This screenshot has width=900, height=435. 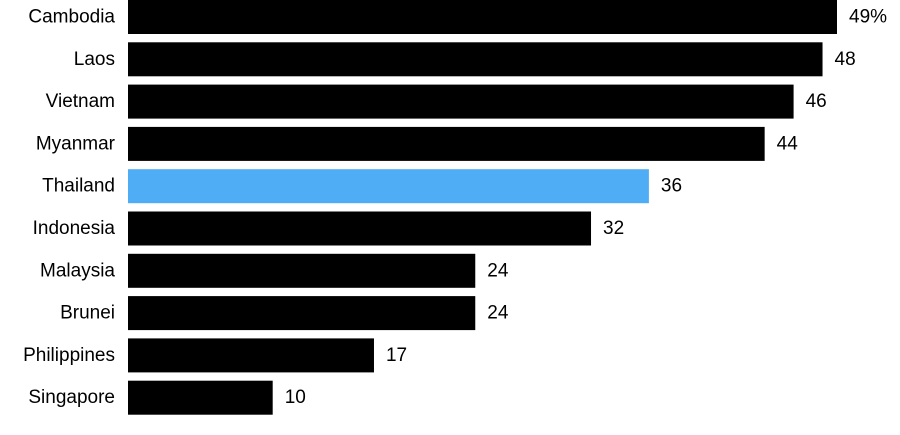 I want to click on category-label-cambodia: Cambodia, so click(x=71, y=17).